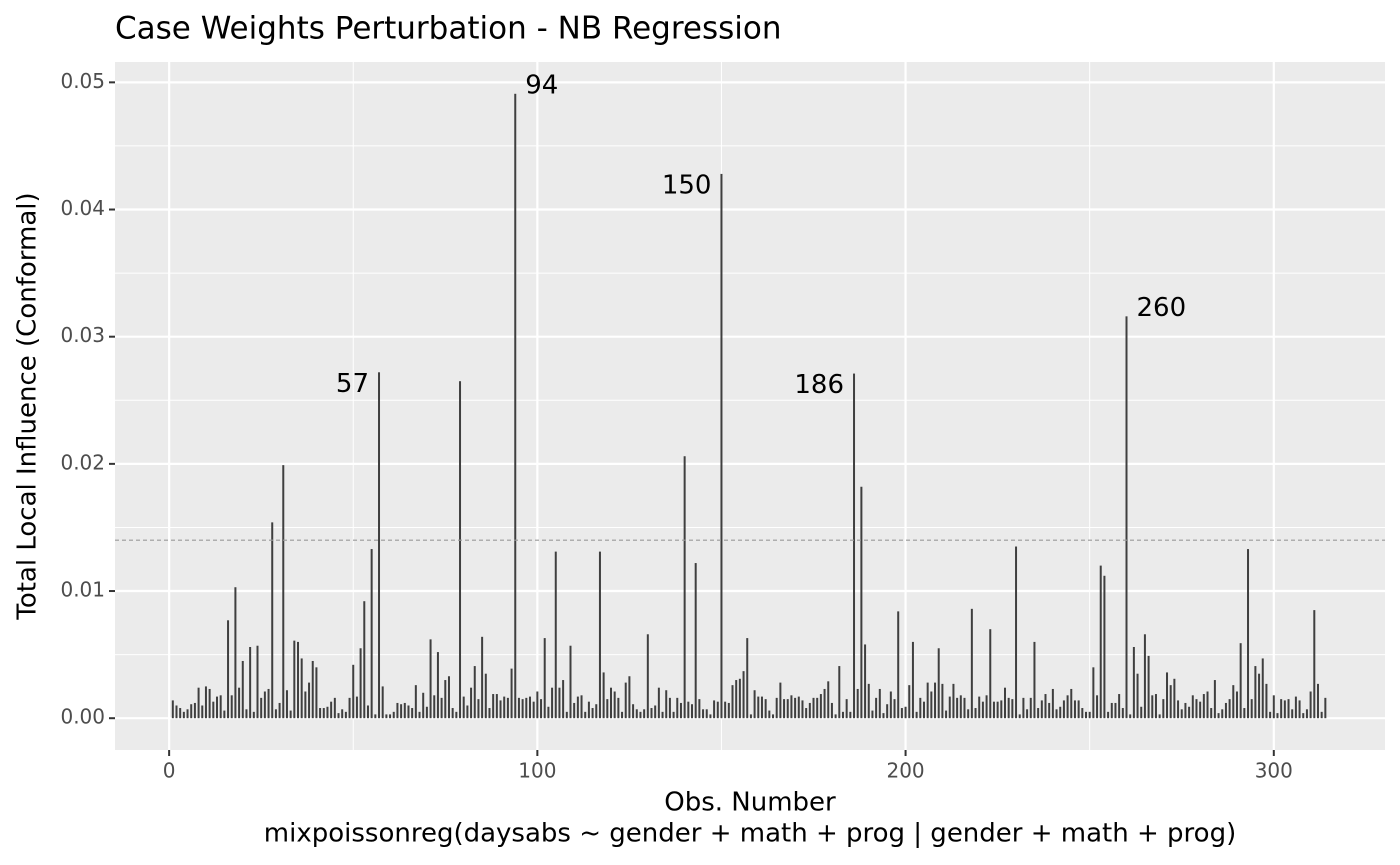 The image size is (1400, 865). I want to click on x-axis-label: Obs. Number, so click(750, 803).